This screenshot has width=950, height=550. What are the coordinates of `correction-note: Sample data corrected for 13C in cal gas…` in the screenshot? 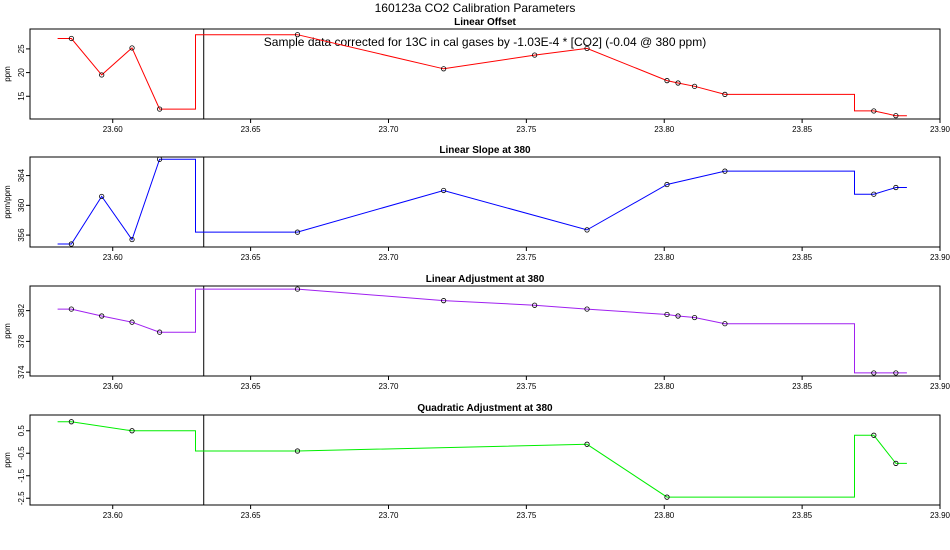 It's located at (485, 42).